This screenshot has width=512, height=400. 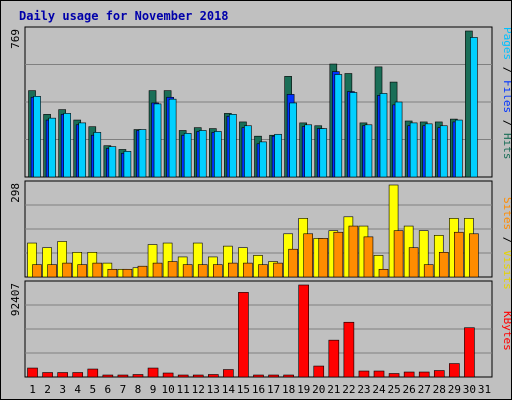 What do you see at coordinates (123, 389) in the screenshot?
I see `day-label-7: 7` at bounding box center [123, 389].